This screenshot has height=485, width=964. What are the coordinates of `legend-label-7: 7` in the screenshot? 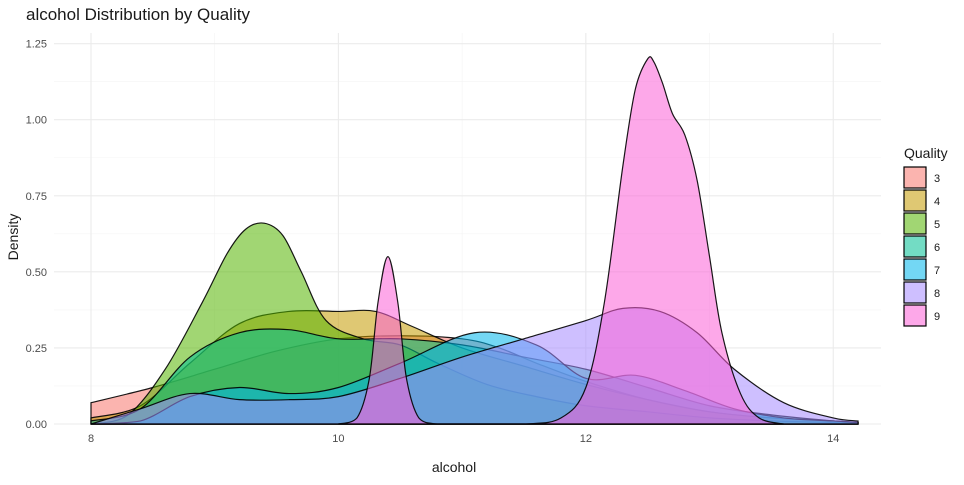 It's located at (937, 271).